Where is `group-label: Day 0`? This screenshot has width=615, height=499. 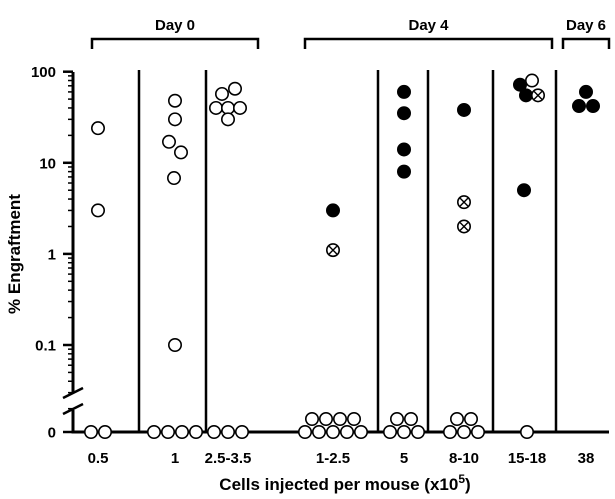 group-label: Day 0 is located at coordinates (175, 25).